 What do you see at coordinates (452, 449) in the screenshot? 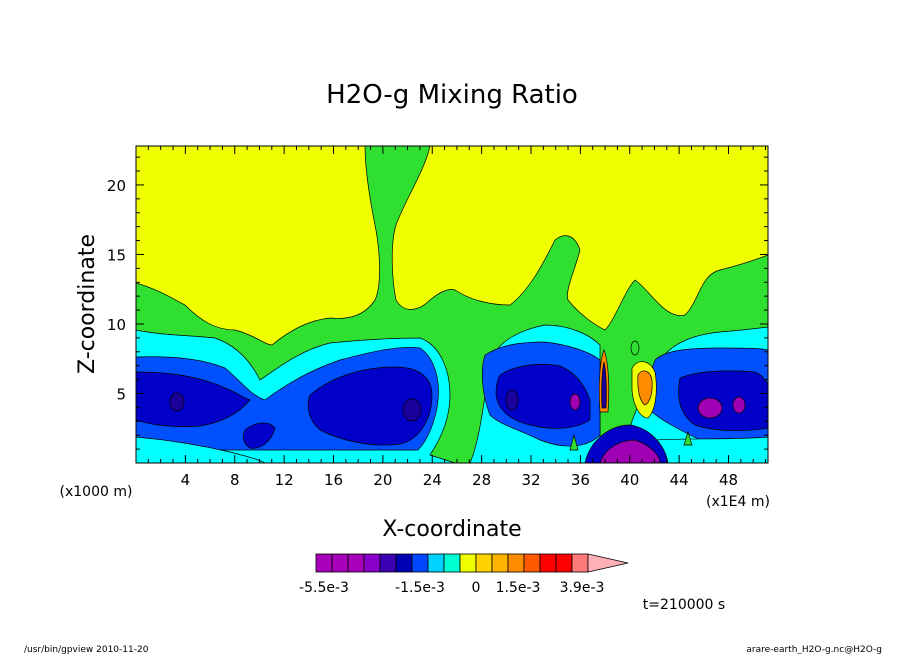
I see `contour-bottom` at bounding box center [452, 449].